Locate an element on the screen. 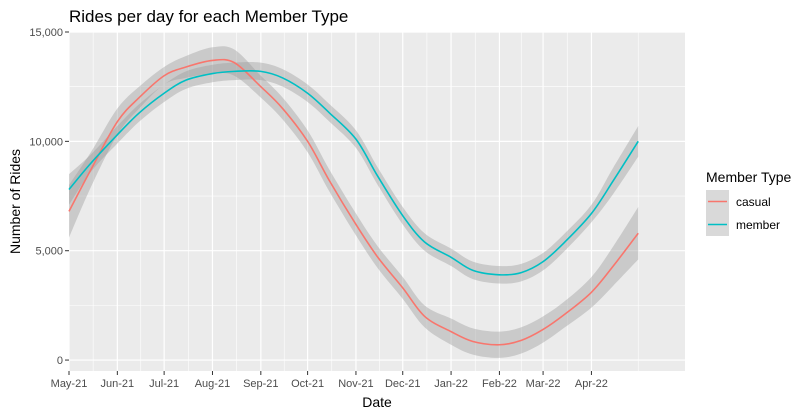  x-tick-label: Jan-22 is located at coordinates (451, 384).